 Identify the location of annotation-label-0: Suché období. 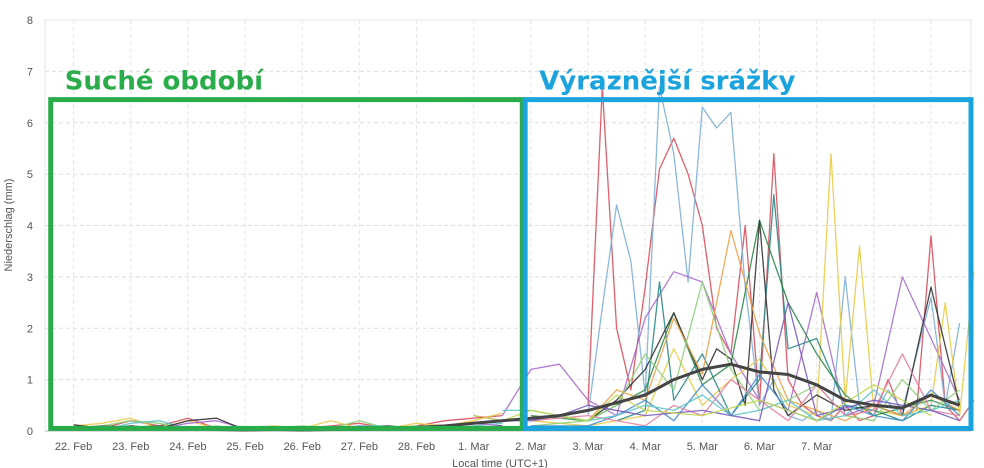
(165, 82).